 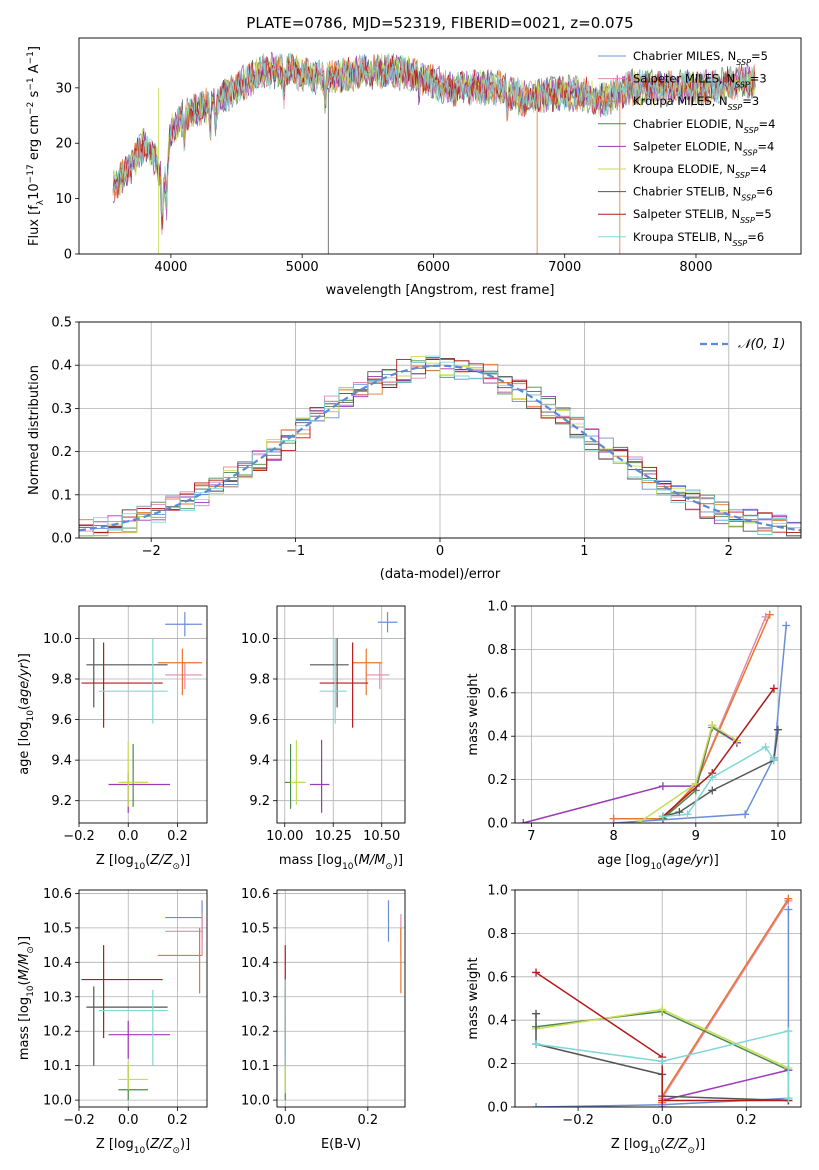 I want to click on panel-ebv-mass: 0.0 0.2 10.0 10.1 10.2 10.3 10.4 10.5 10.6, so click(x=323, y=1007).